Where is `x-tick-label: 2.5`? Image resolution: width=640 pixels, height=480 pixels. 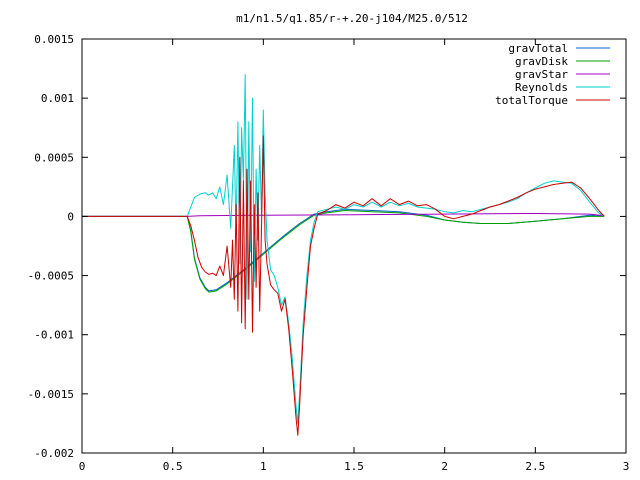 x-tick-label: 2.5 is located at coordinates (535, 466).